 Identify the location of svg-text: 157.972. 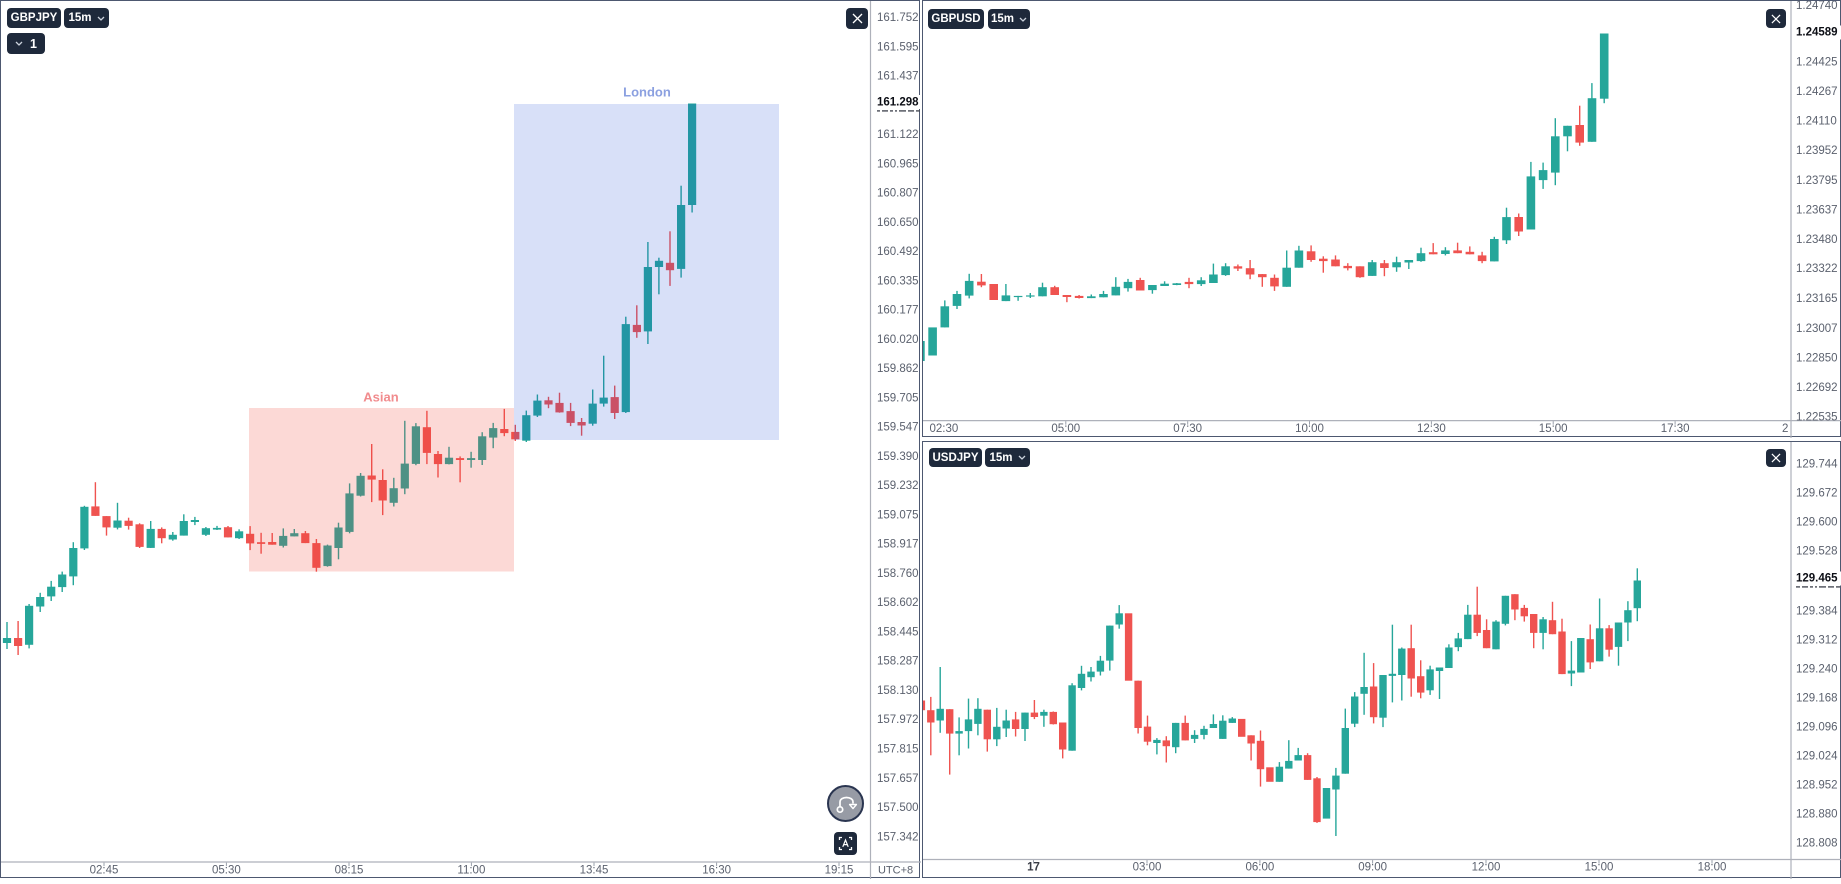
(898, 720).